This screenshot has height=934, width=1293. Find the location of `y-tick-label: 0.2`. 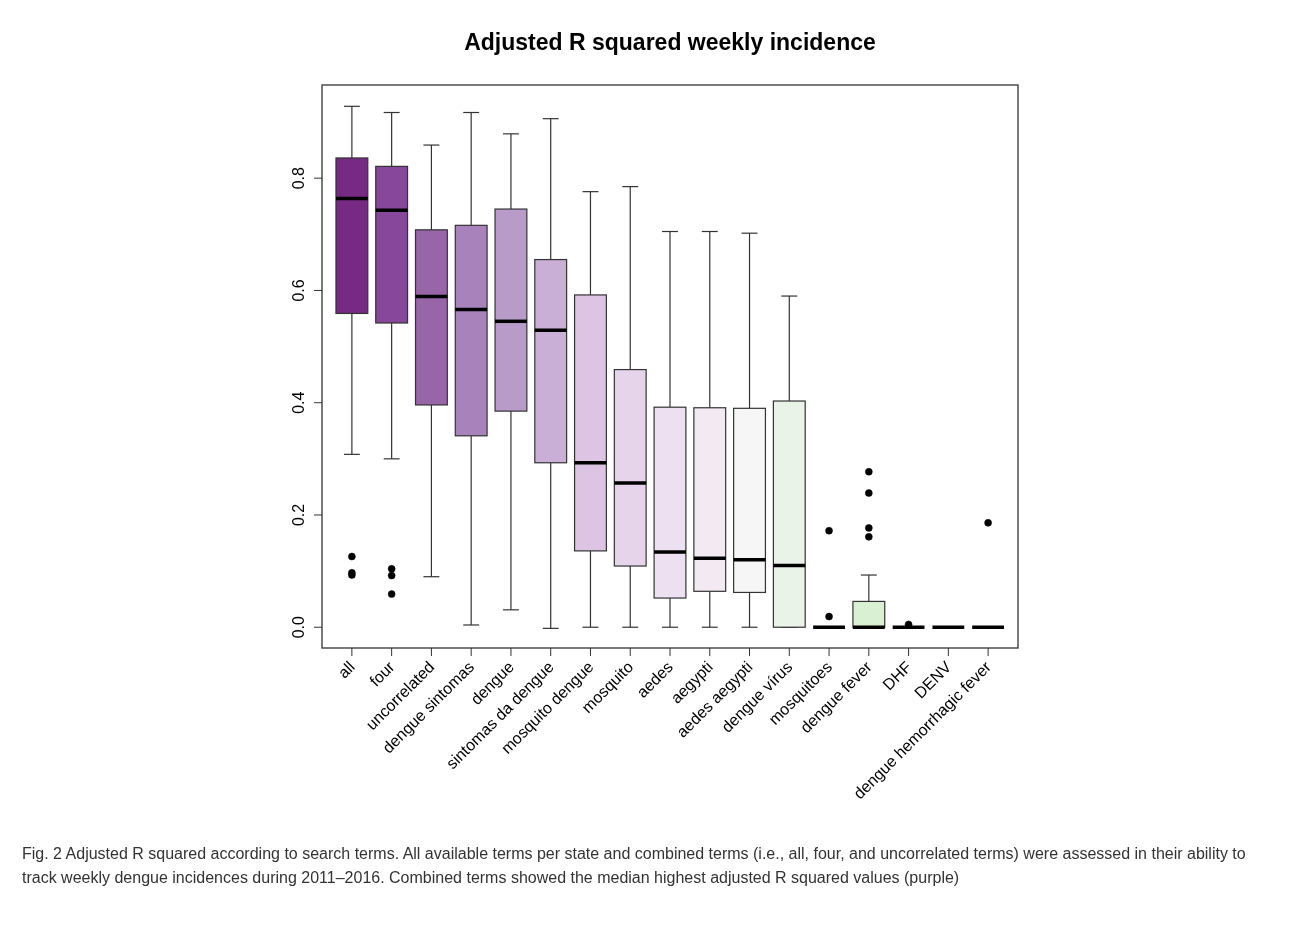

y-tick-label: 0.2 is located at coordinates (298, 515).